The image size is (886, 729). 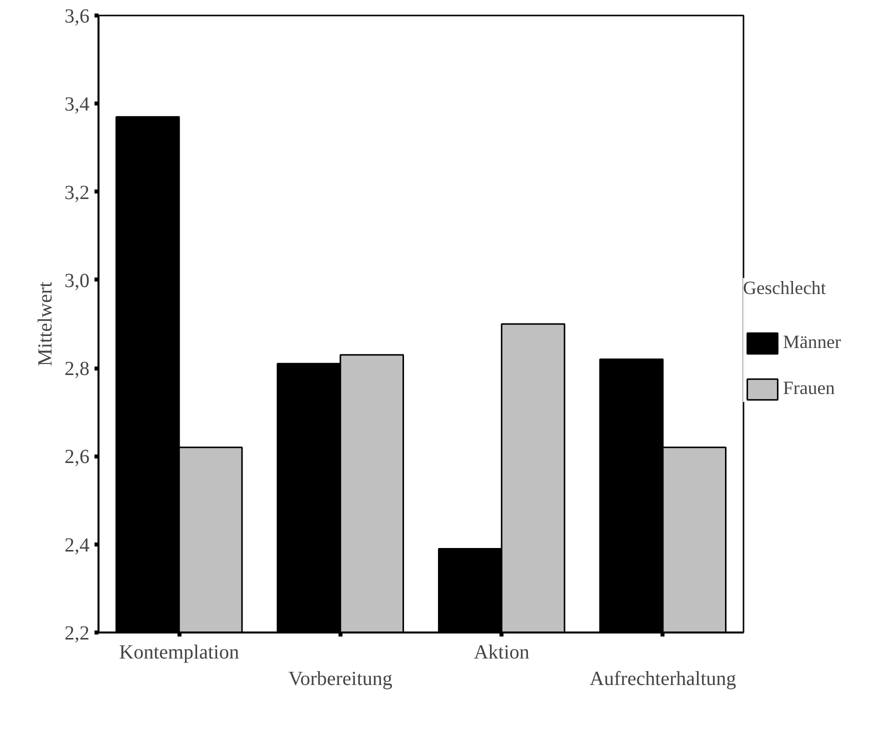 I want to click on x-tick-label: Kontemplation, so click(x=179, y=653).